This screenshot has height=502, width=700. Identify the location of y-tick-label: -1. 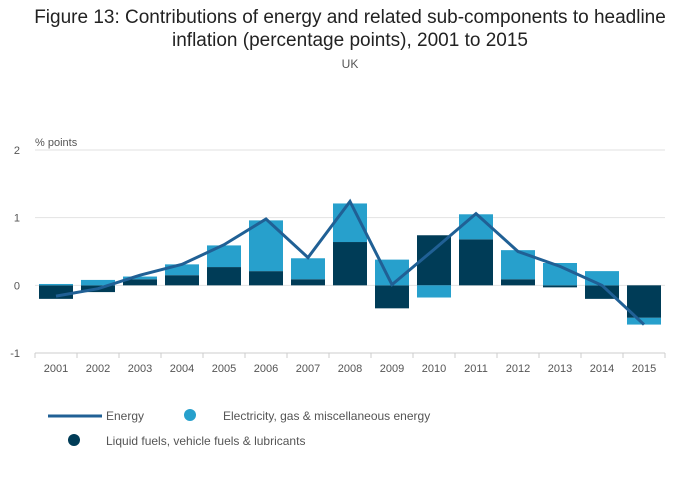
(15, 354).